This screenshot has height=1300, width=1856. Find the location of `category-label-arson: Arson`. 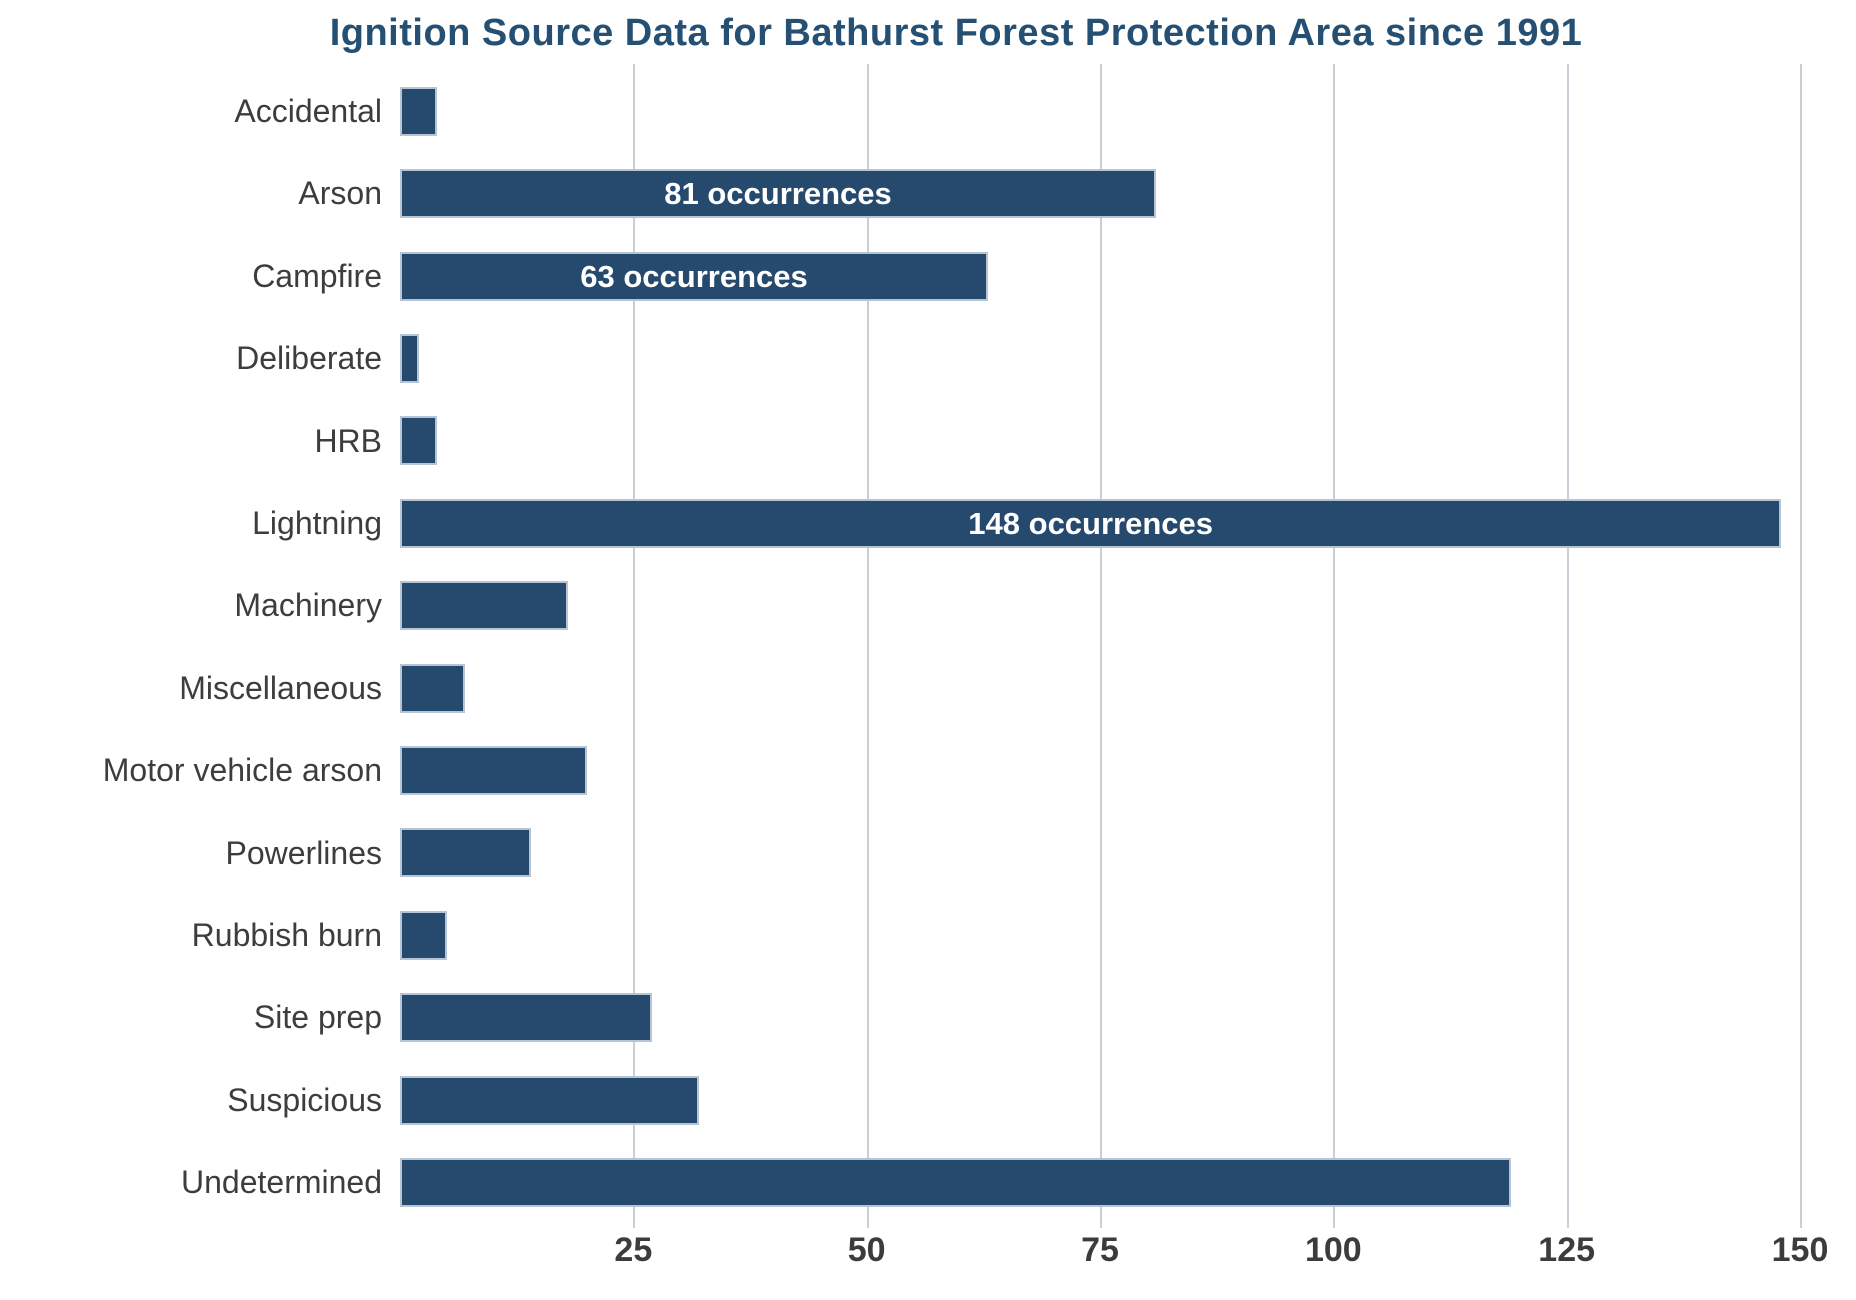

category-label-arson: Arson is located at coordinates (340, 193).